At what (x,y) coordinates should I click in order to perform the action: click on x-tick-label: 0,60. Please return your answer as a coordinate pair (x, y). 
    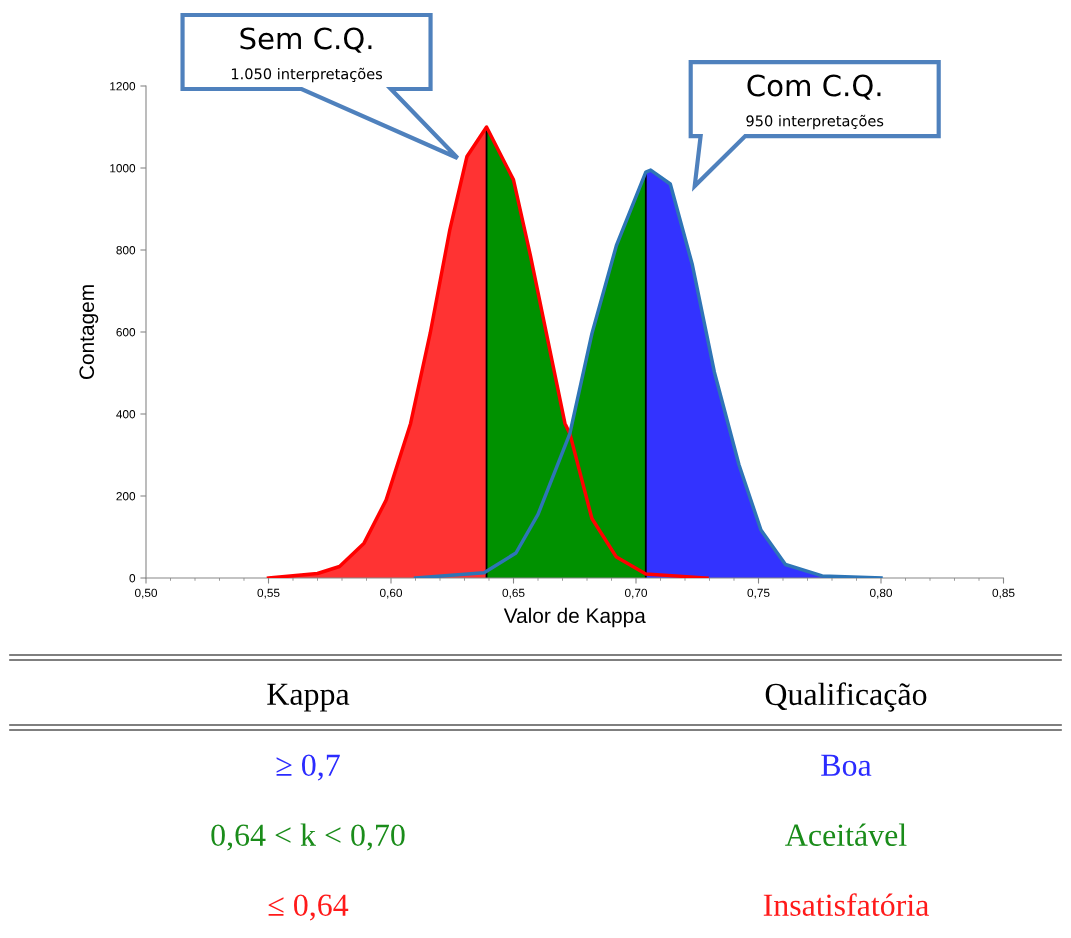
    Looking at the image, I should click on (391, 593).